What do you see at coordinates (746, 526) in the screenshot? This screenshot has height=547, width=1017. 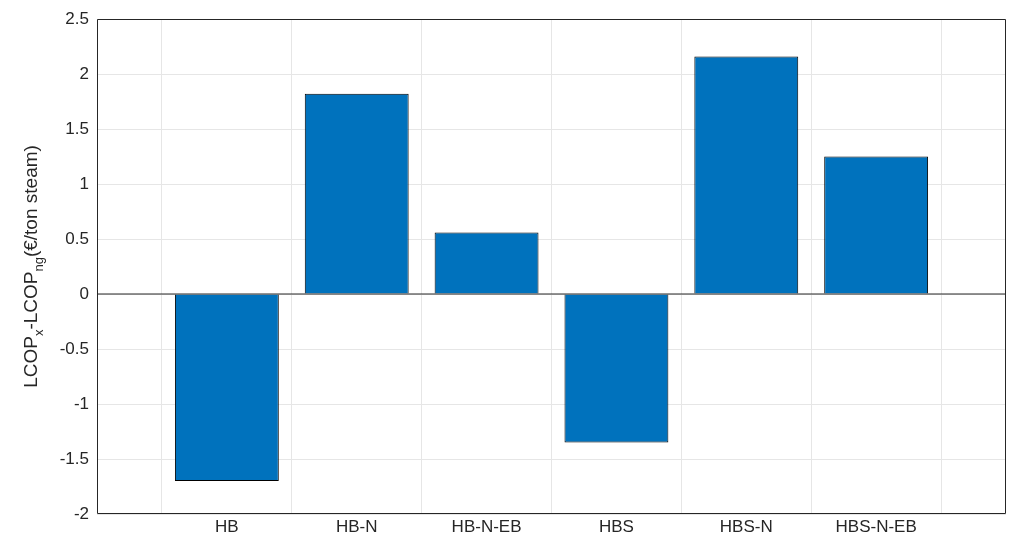 I see `x-tick-label: HBS-N` at bounding box center [746, 526].